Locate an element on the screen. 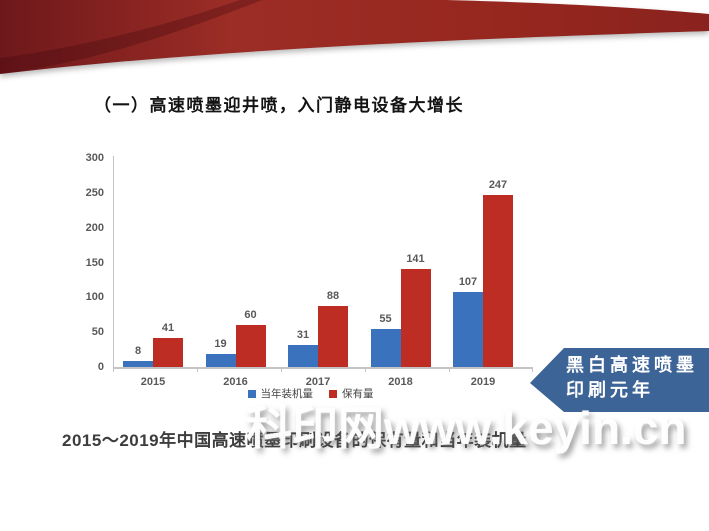 This screenshot has width=709, height=531. bar-value-label: 55 is located at coordinates (385, 319).